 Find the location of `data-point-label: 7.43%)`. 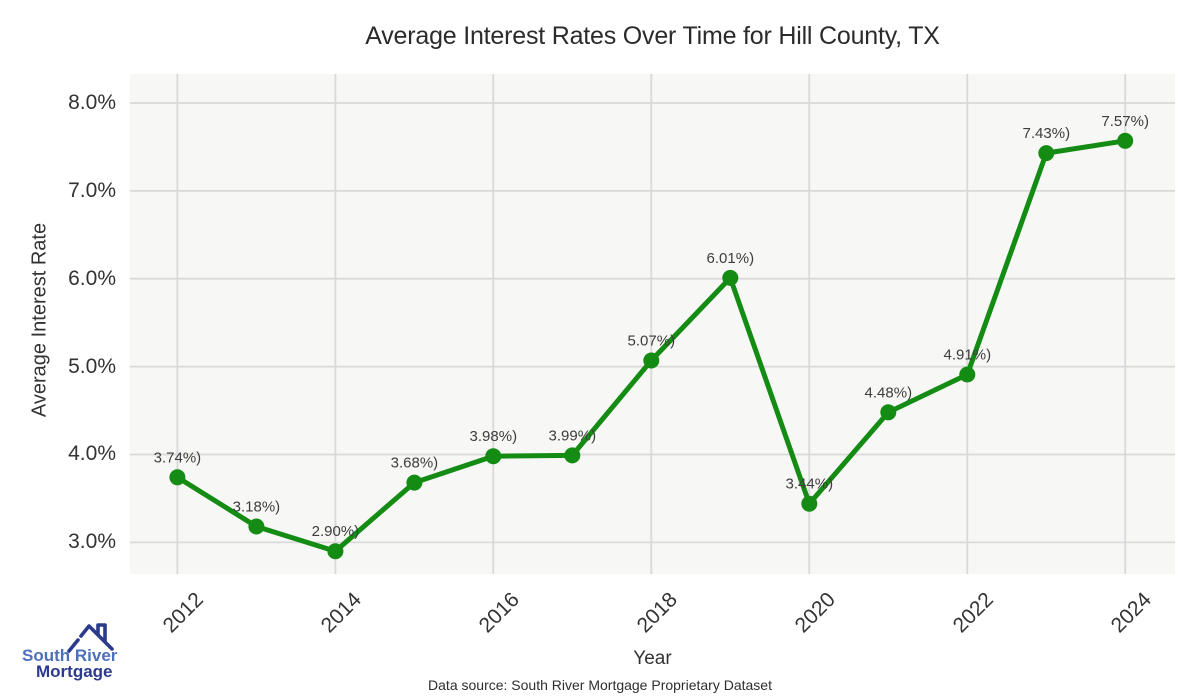

data-point-label: 7.43%) is located at coordinates (1047, 133).